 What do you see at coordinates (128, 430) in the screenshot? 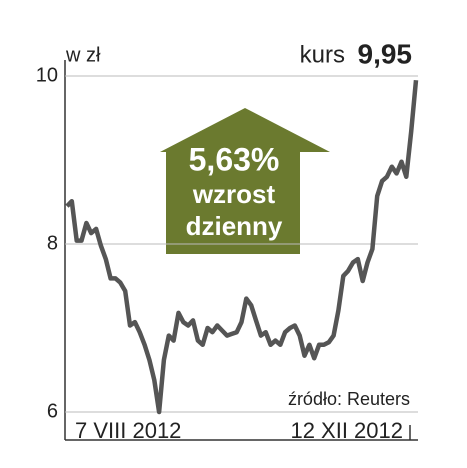
I see `x-tick-label: 7 VIII 2012` at bounding box center [128, 430].